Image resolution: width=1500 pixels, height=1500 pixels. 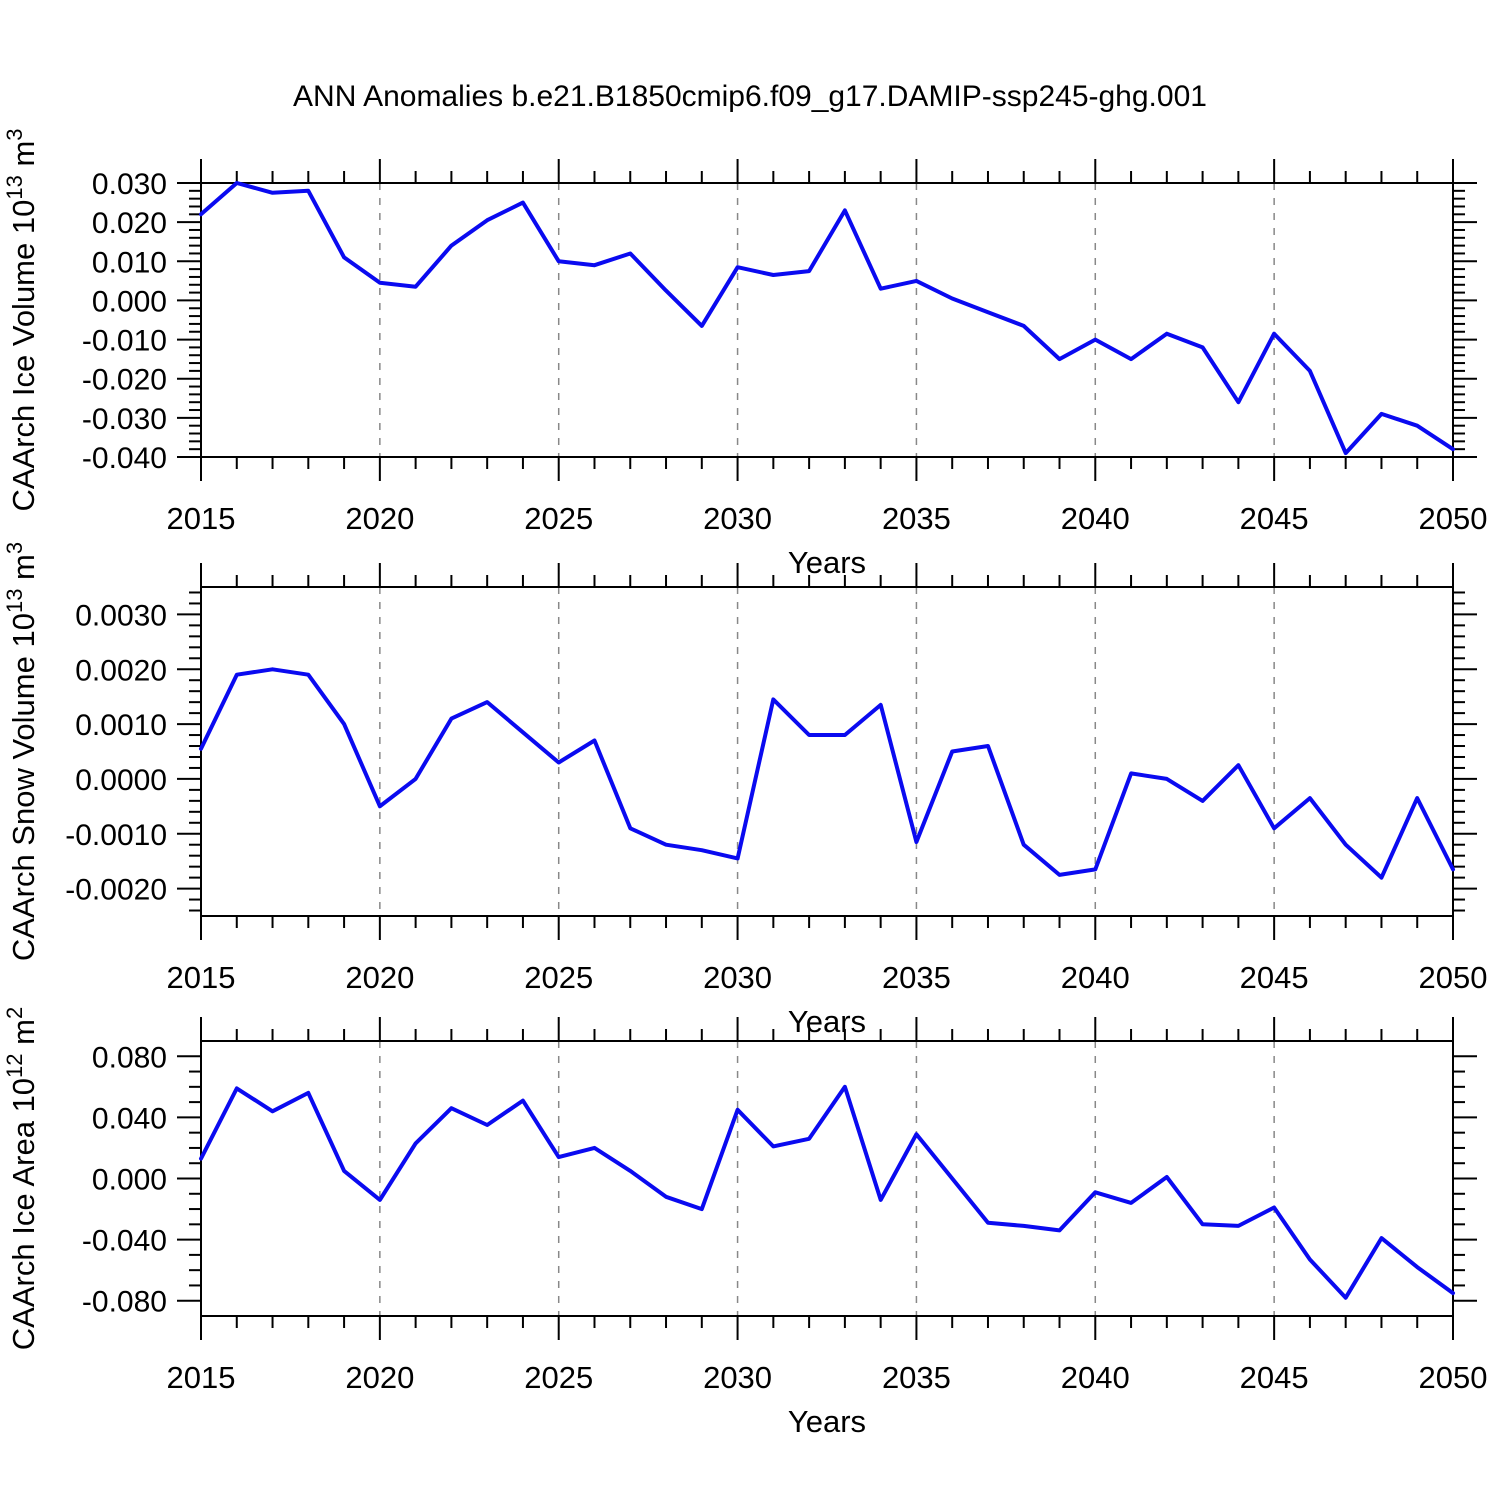 What do you see at coordinates (129, 1180) in the screenshot?
I see `chart-ice-area-ytick-label: 0.000` at bounding box center [129, 1180].